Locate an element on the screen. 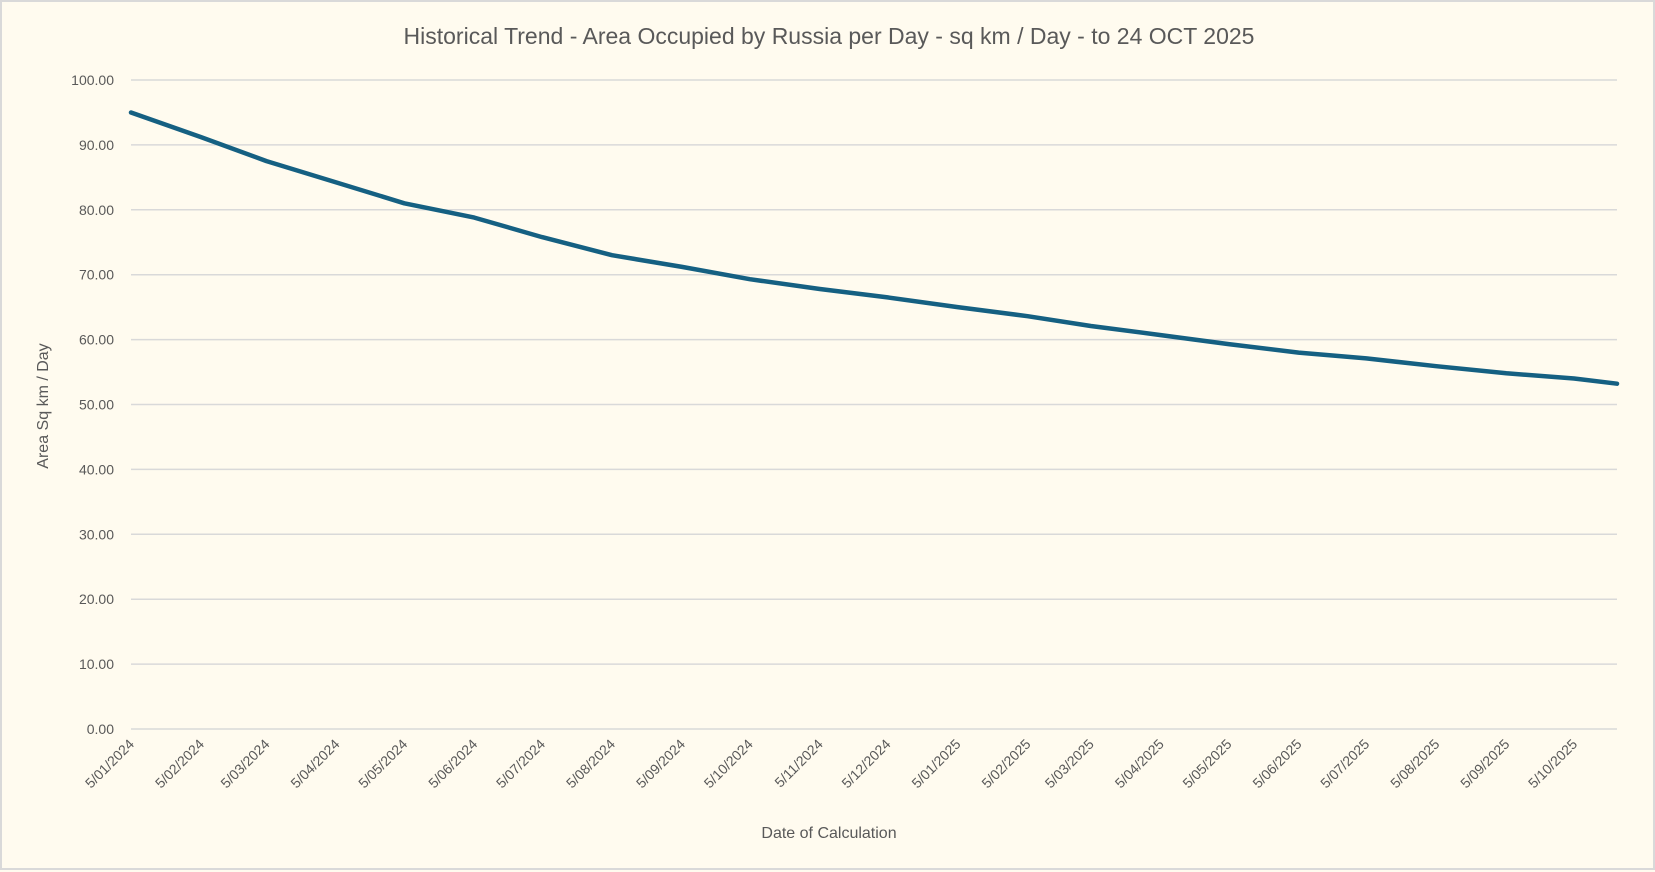  y-tick-label: 100.00 is located at coordinates (92, 80).